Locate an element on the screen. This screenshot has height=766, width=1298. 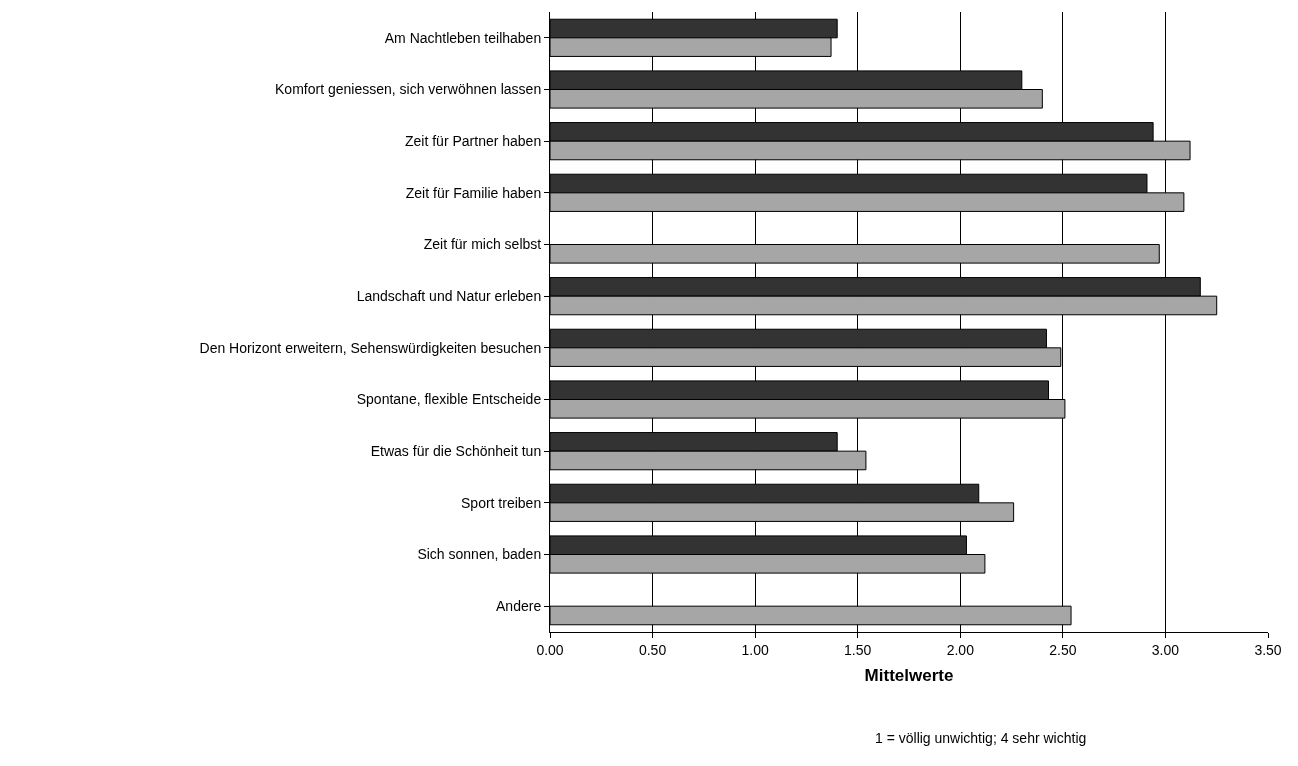
x-tick-label: 1.00 is located at coordinates (755, 649).